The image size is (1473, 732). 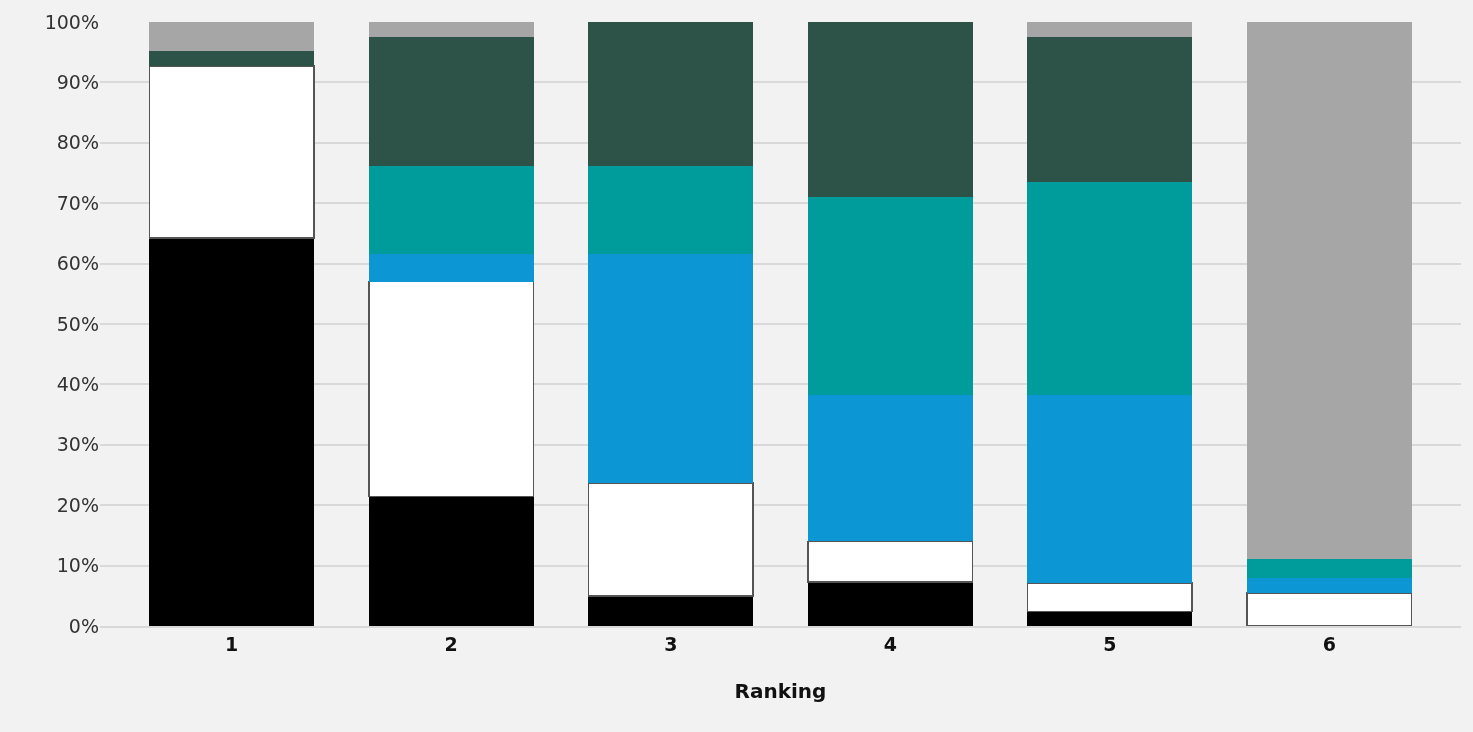 I want to click on y-tick-label: 90%, so click(x=77, y=82).